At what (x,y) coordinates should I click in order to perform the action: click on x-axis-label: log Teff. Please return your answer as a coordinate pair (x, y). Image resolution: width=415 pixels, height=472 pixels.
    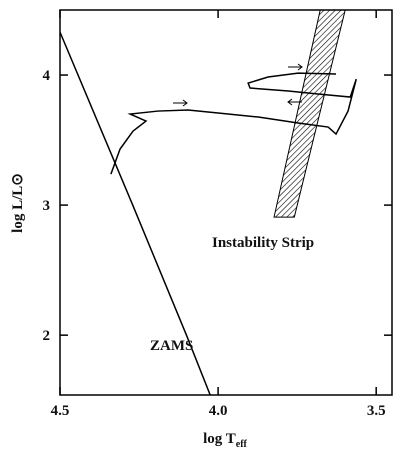
    Looking at the image, I should click on (225, 440).